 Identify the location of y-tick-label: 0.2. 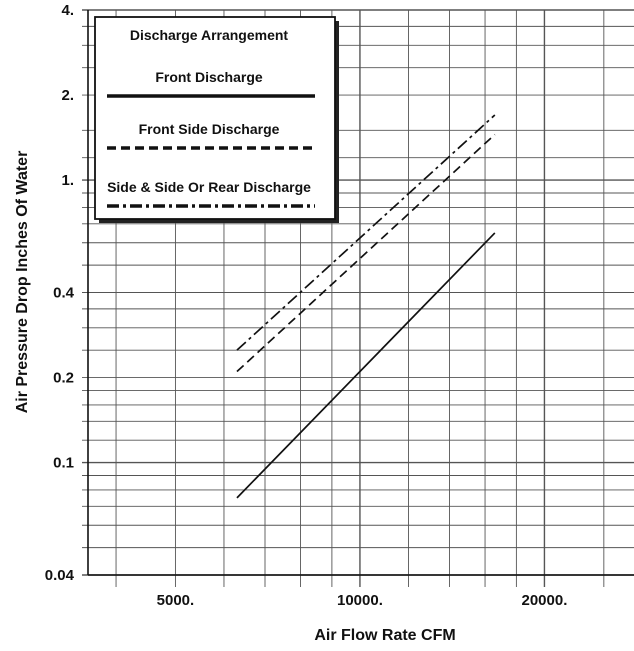
(63, 378).